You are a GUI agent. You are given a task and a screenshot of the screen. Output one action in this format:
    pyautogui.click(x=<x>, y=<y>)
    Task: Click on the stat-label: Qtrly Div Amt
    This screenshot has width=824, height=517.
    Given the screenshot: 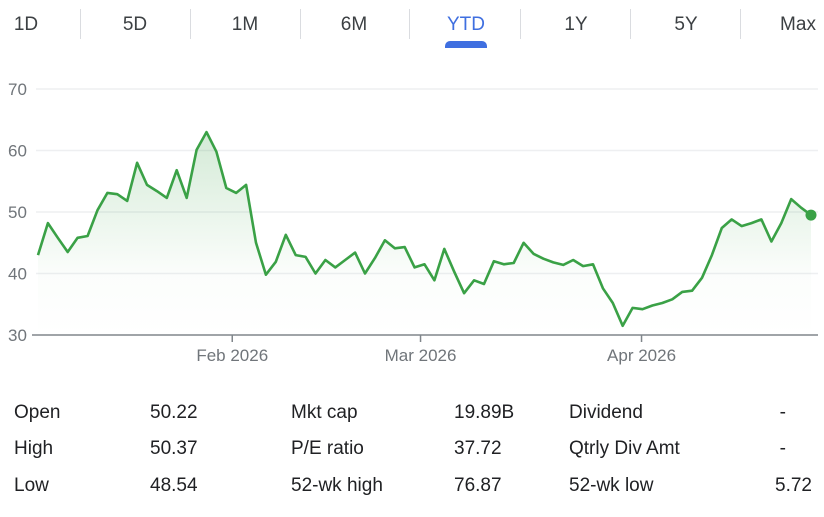 What is the action you would take?
    pyautogui.click(x=624, y=448)
    